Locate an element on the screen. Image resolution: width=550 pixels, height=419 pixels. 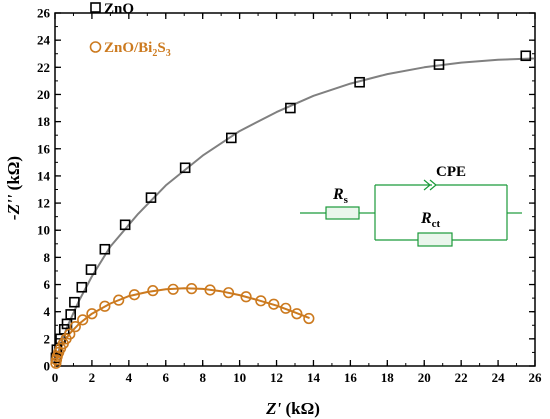
equivalent-circuit is located at coordinates (411, 213).